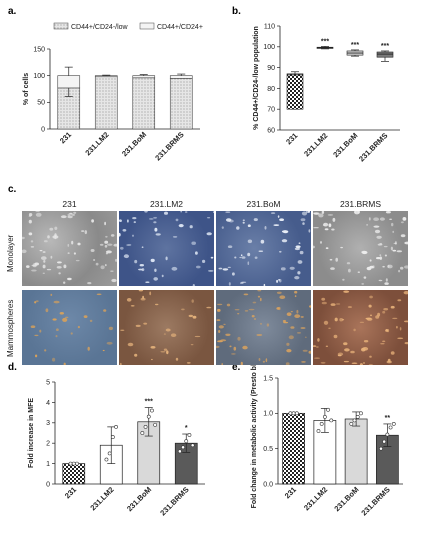 The width and height of the screenshot is (423, 550). Describe the element at coordinates (149, 402) in the screenshot. I see `significance-label: ***` at that location.